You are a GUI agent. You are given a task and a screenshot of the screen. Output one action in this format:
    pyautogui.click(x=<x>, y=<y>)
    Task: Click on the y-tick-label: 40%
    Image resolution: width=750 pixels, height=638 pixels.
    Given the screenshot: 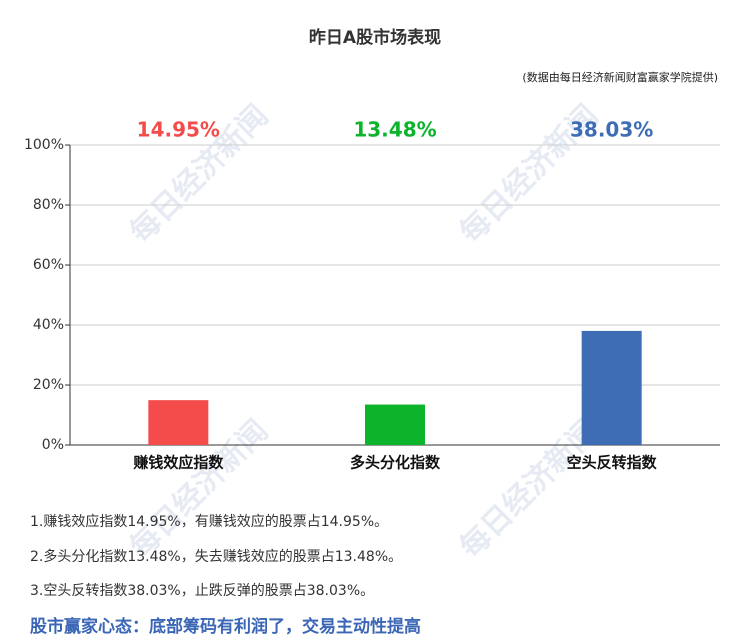 What is the action you would take?
    pyautogui.click(x=48, y=325)
    